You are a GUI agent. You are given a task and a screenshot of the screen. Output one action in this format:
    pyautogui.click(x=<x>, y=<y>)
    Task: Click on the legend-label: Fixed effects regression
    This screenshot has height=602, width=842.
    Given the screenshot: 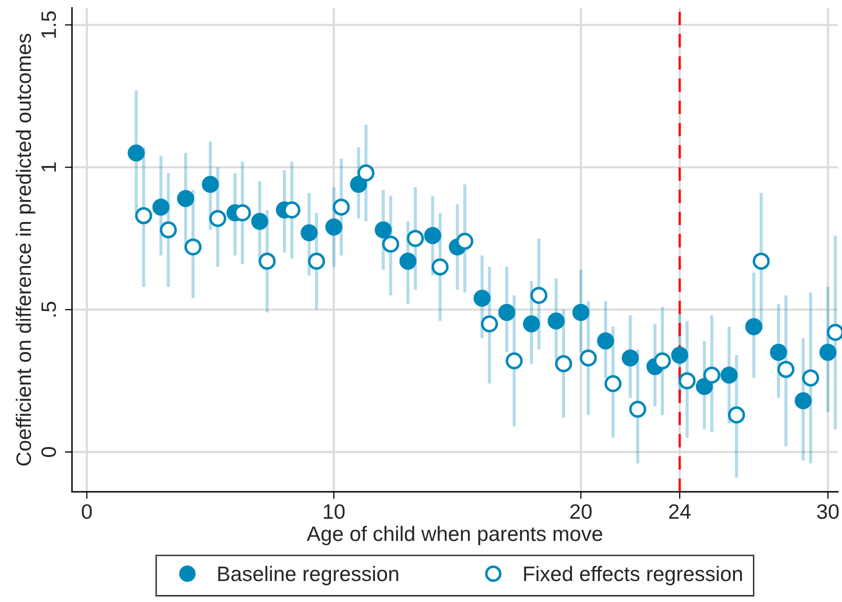 What is the action you would take?
    pyautogui.click(x=633, y=576)
    